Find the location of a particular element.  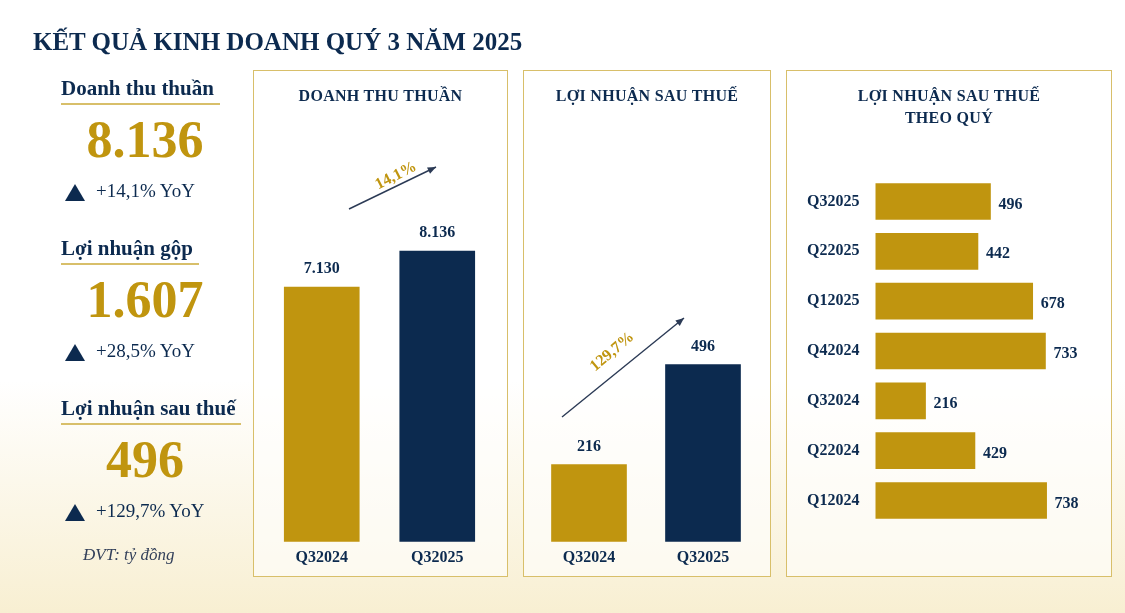

text: Doanh thu thuần is located at coordinates (140, 90).